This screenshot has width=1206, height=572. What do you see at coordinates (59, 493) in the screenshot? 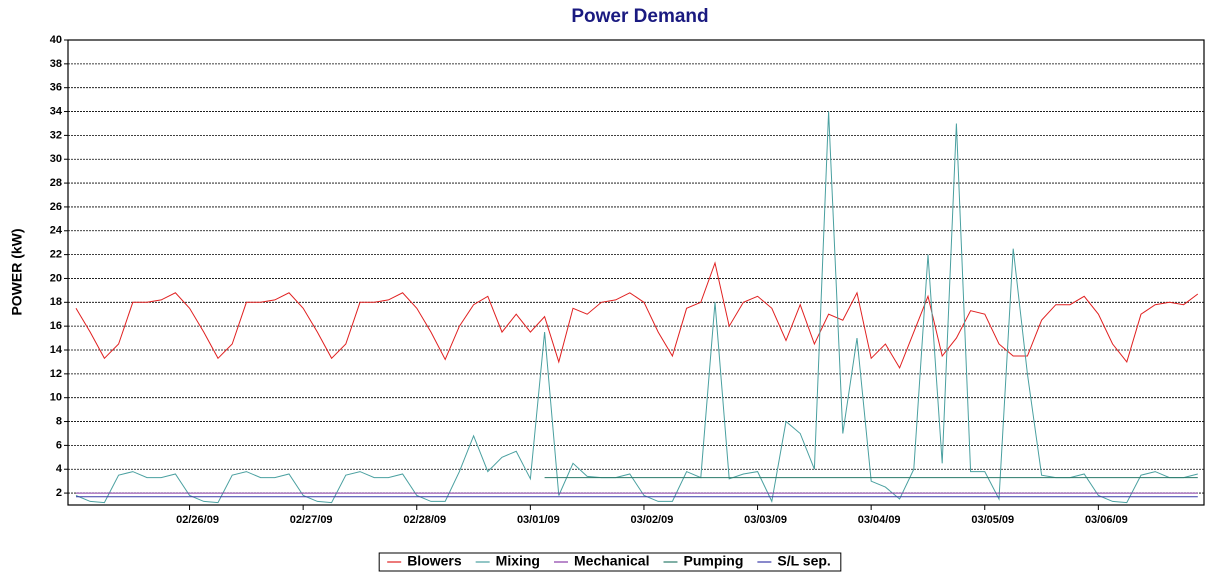
I see `y-tick-label: 2` at bounding box center [59, 493].